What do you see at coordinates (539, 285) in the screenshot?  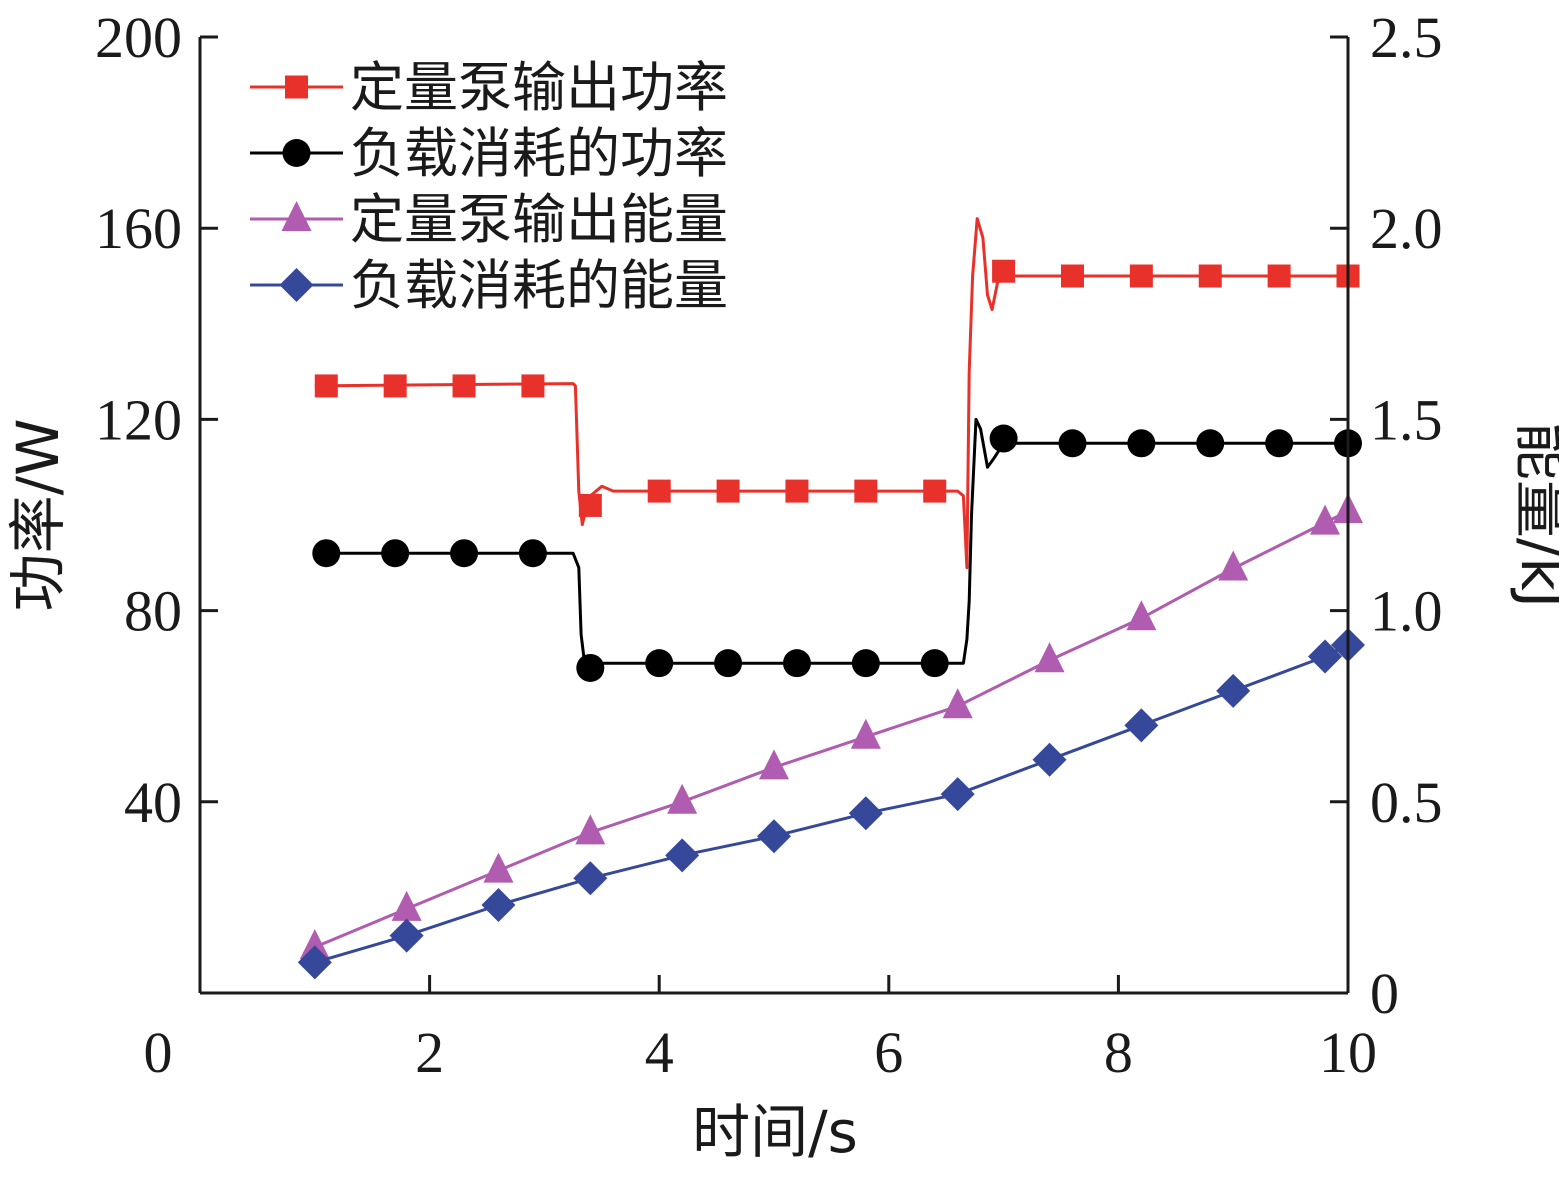 I see `legend-label: 负载消耗的能量` at bounding box center [539, 285].